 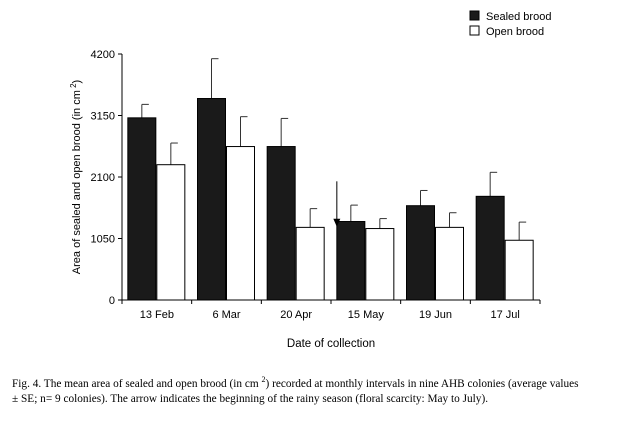 What do you see at coordinates (331, 344) in the screenshot?
I see `x-axis-title: Date of collection` at bounding box center [331, 344].